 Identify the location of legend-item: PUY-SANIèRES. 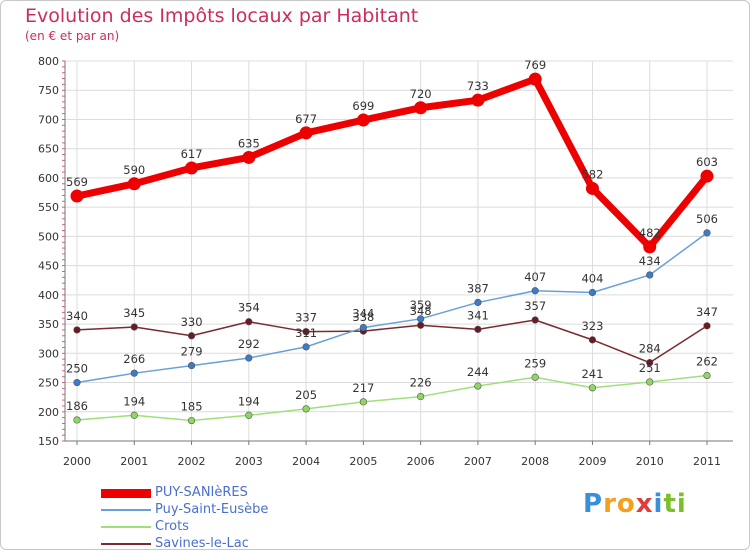
(211, 493).